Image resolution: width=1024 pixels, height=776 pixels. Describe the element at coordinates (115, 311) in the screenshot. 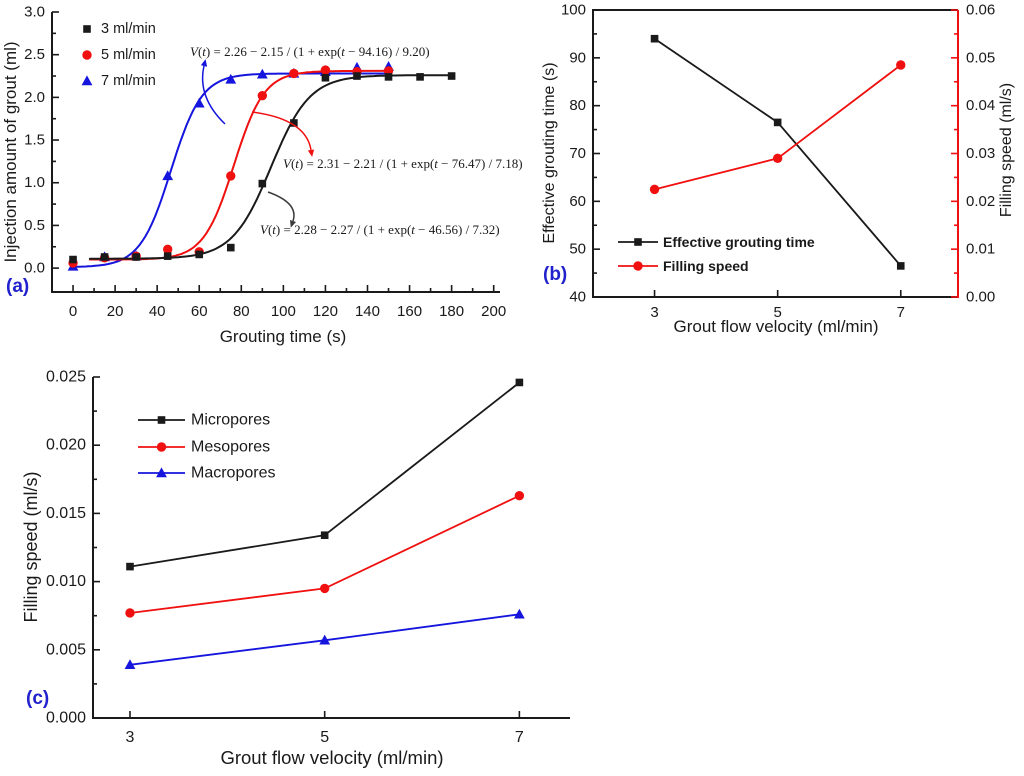

I see `x-tick-label: 20` at that location.